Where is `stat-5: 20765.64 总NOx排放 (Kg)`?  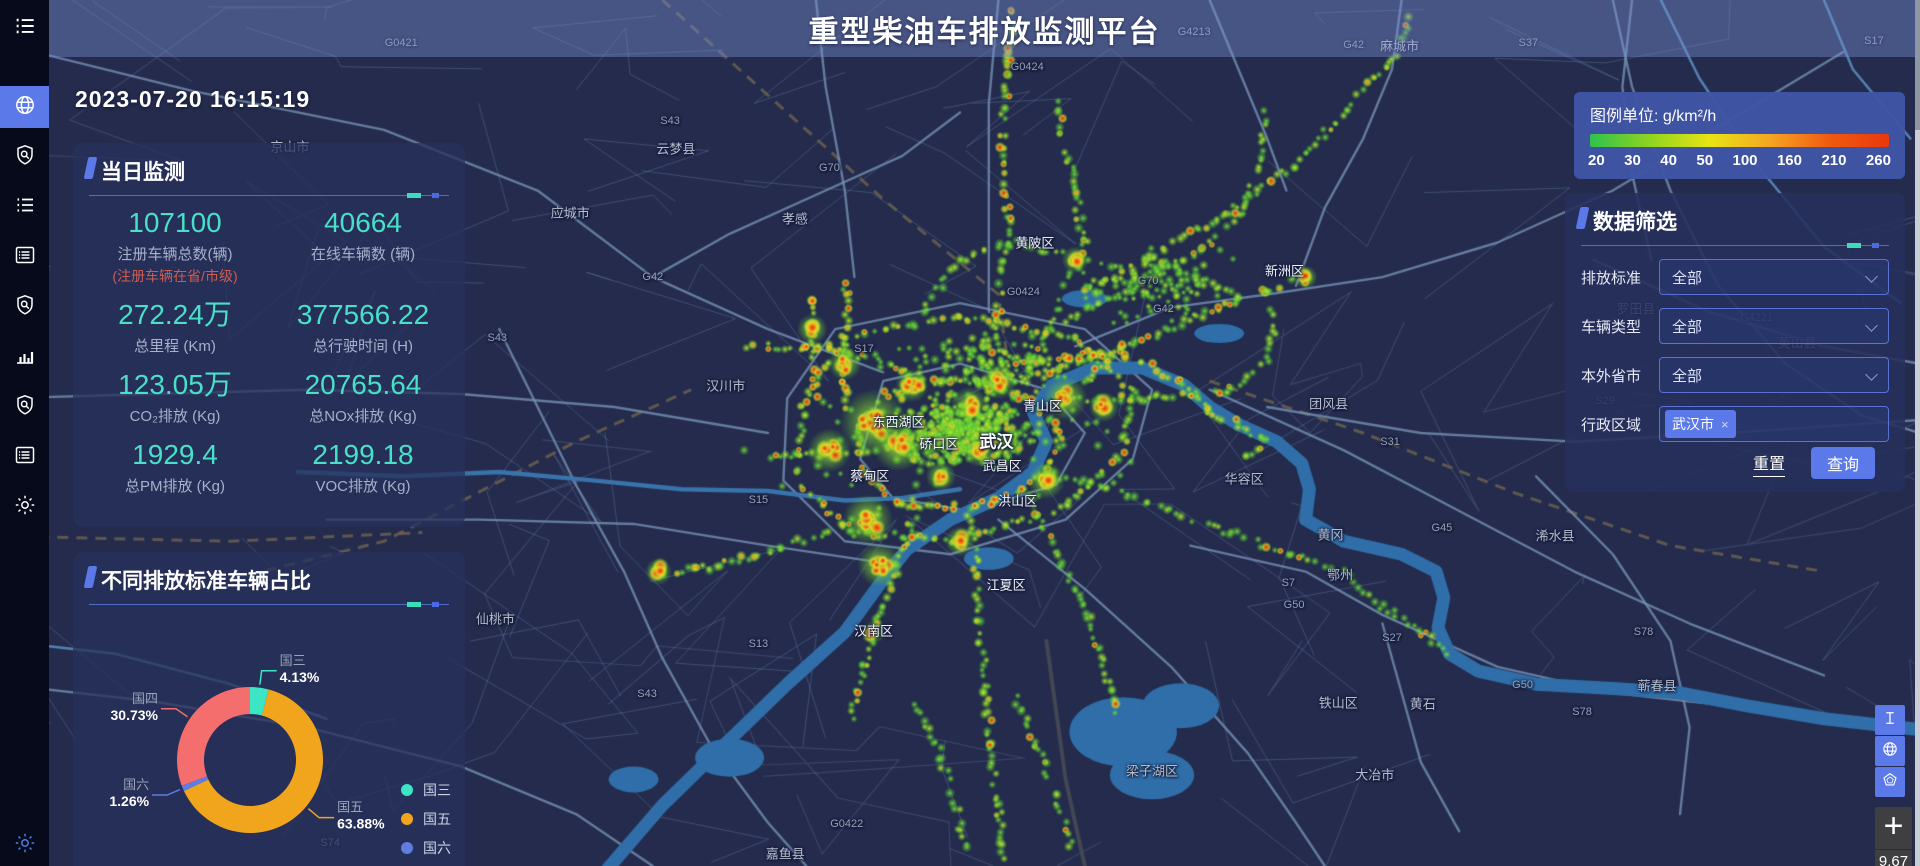
stat-5: 20765.64 总NOx排放 (Kg) is located at coordinates (363, 397).